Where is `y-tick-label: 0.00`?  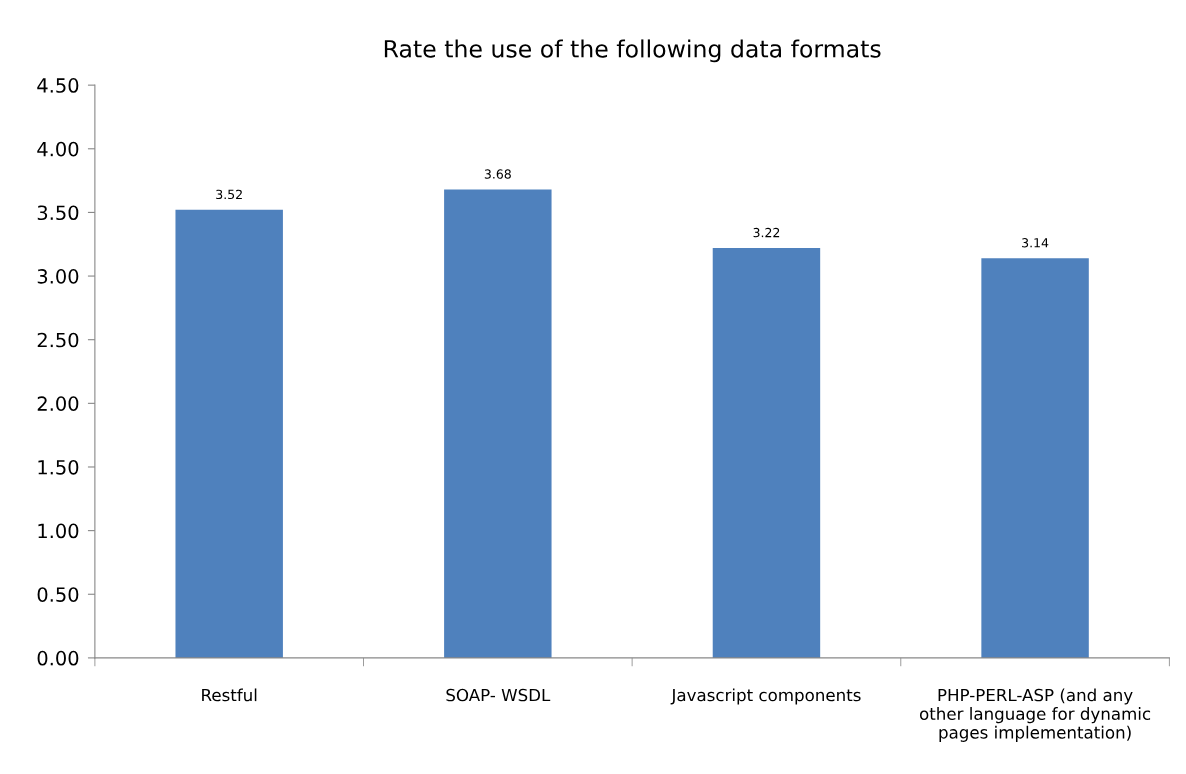
y-tick-label: 0.00 is located at coordinates (58, 658).